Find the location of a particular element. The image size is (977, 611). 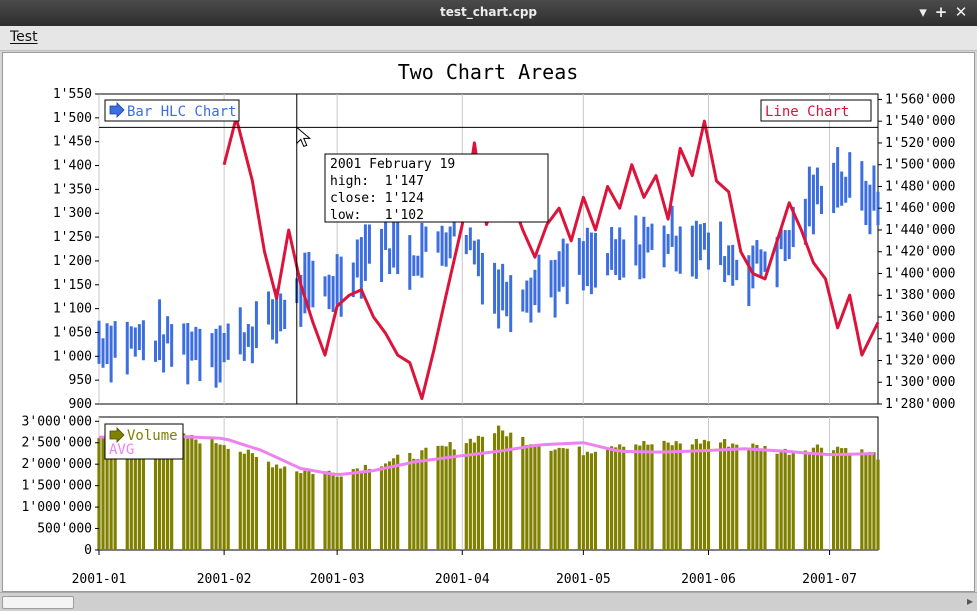

y-right-tick-label: 1'460'000 is located at coordinates (920, 208).